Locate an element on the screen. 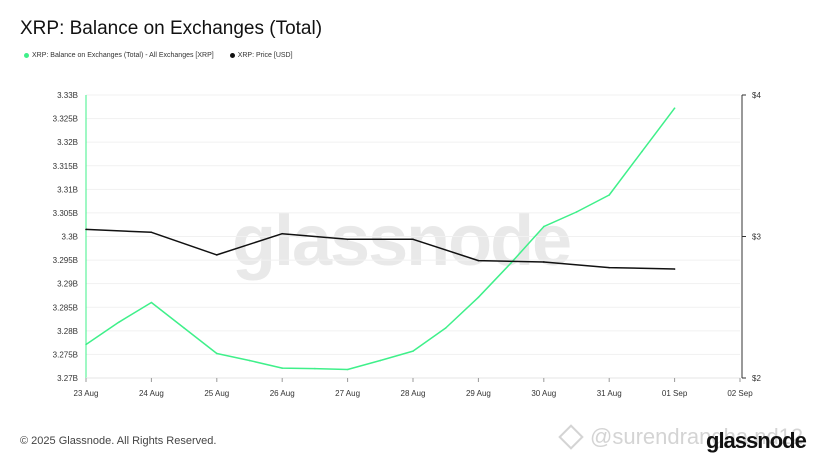  x-tick-label: 02 Sep is located at coordinates (740, 393).